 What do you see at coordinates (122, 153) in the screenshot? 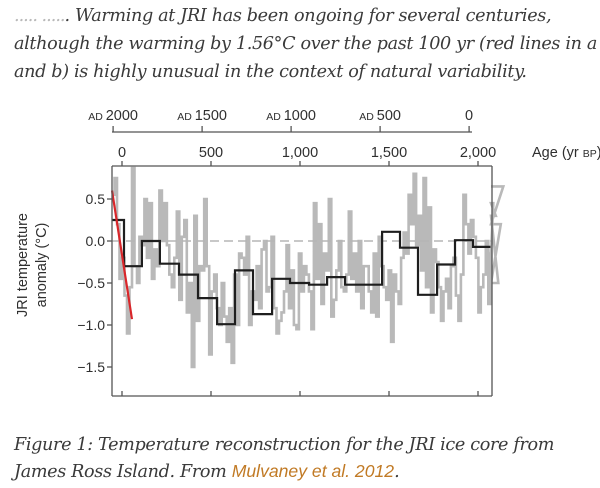
I see `x-tick-label: 0` at bounding box center [122, 153].